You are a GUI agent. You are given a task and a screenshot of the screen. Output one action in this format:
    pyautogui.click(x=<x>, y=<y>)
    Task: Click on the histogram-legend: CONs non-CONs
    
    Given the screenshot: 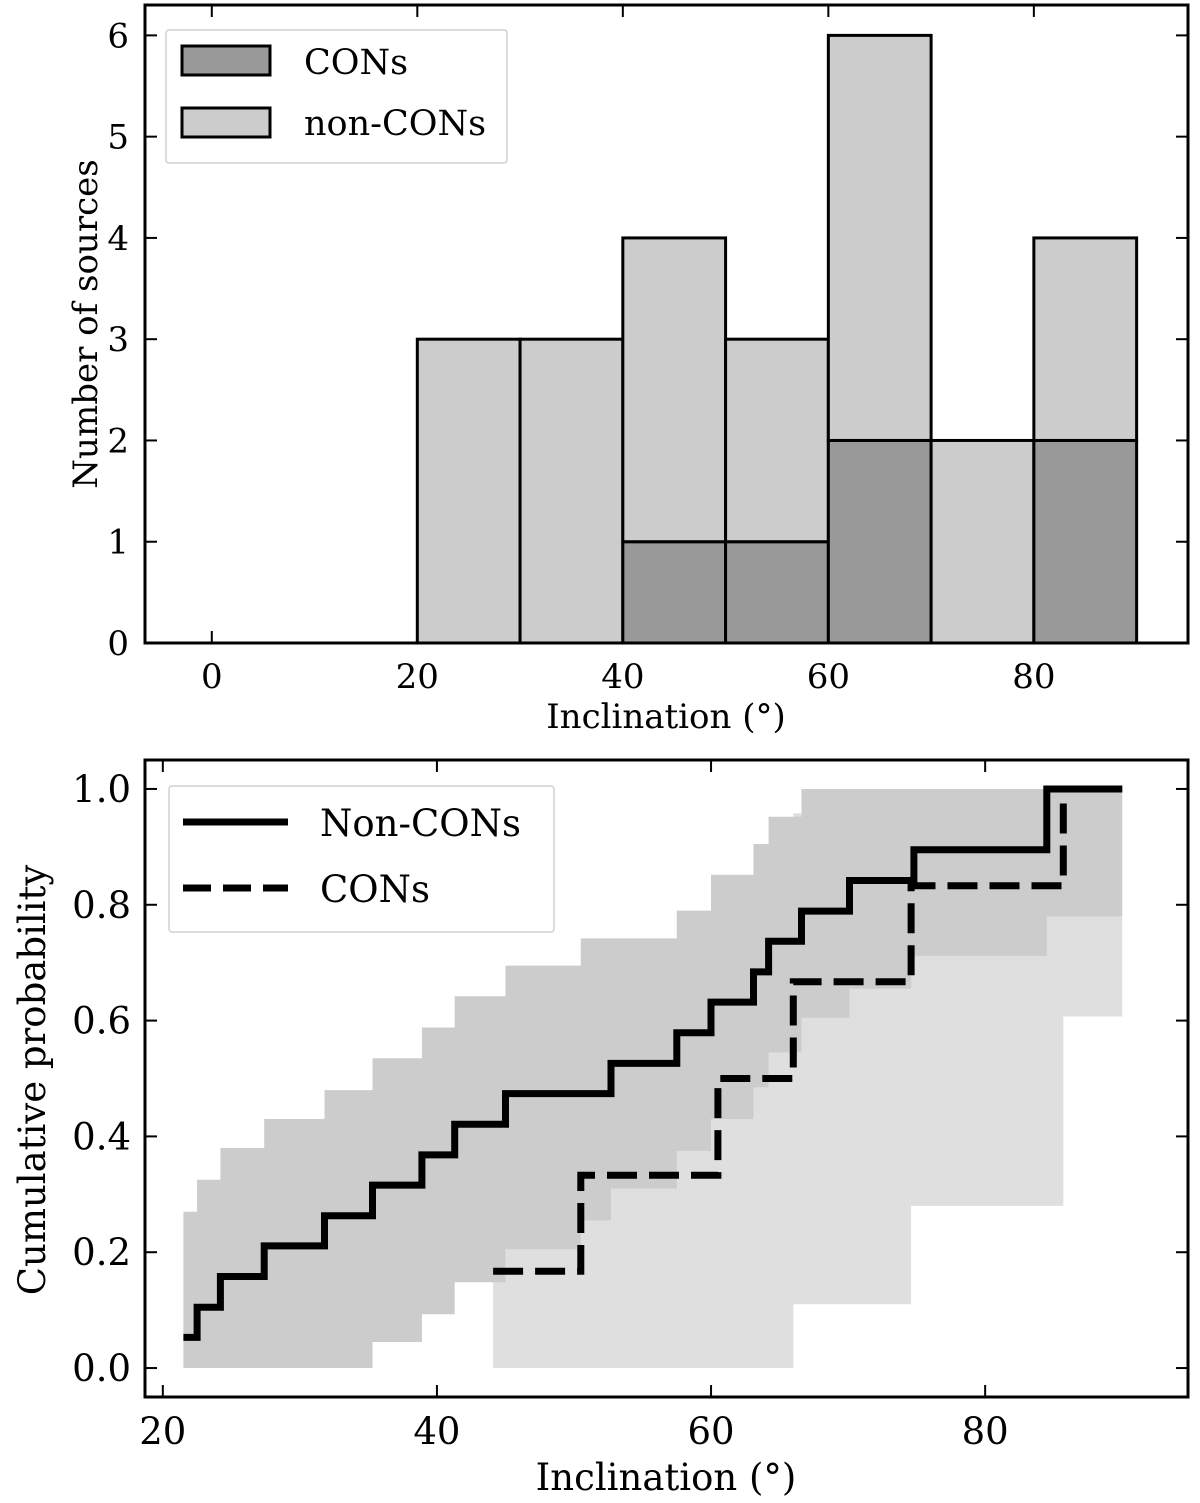 What is the action you would take?
    pyautogui.click(x=336, y=96)
    